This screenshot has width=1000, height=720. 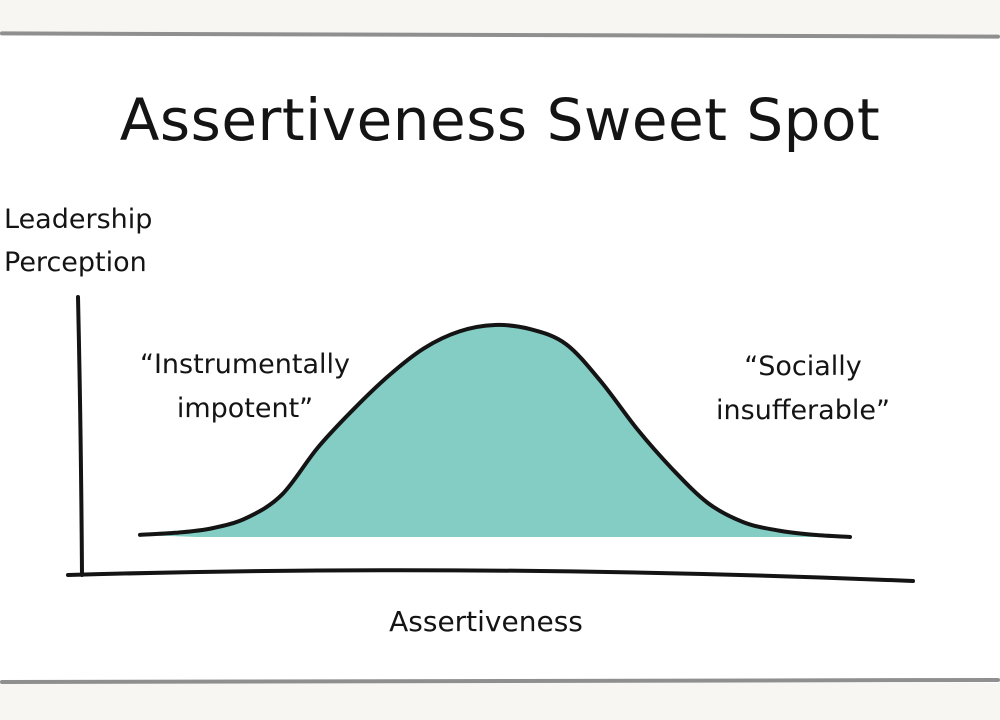 I want to click on annotation-left-line-1: “Instrumentally, so click(x=245, y=364).